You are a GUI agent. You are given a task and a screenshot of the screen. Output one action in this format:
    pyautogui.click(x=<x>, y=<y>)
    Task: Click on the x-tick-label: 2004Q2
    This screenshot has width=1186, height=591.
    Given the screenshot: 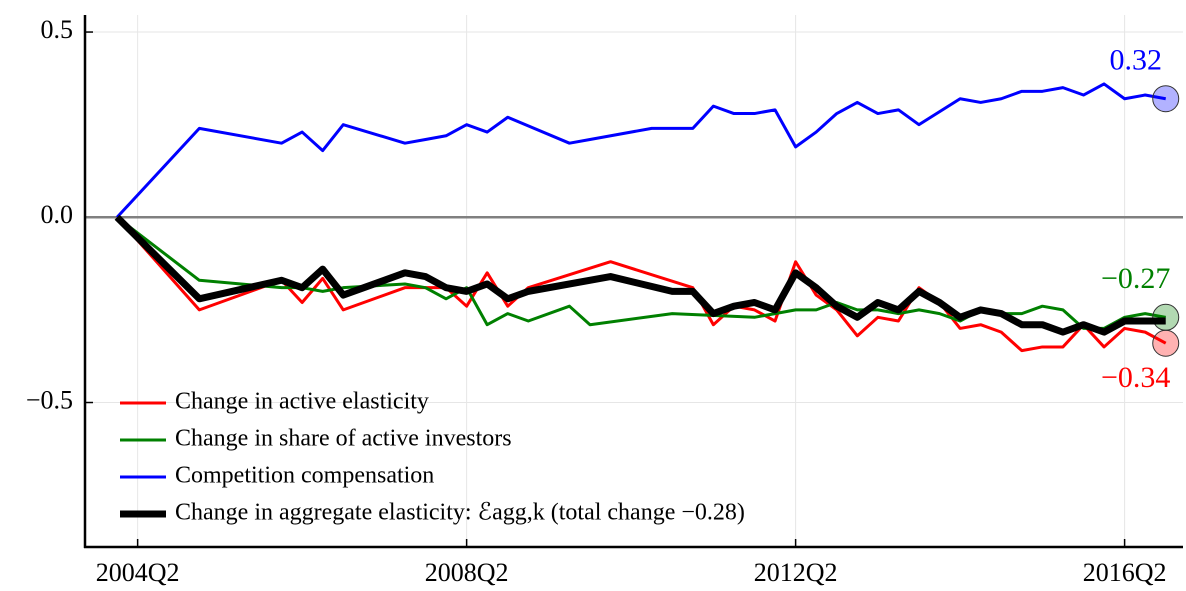 What is the action you would take?
    pyautogui.click(x=138, y=572)
    